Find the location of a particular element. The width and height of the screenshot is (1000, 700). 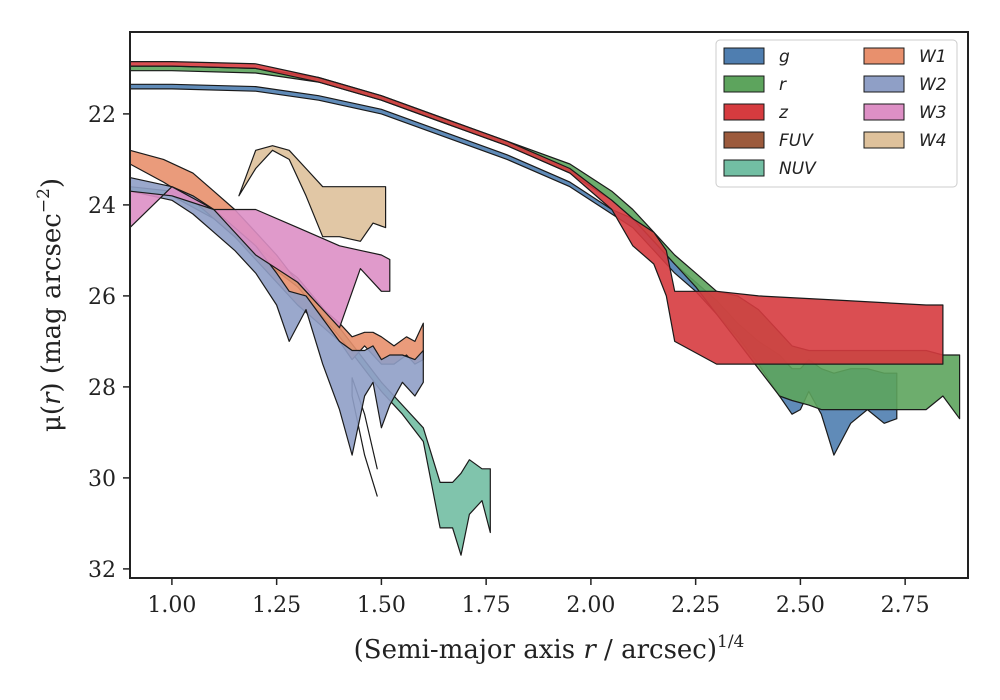

legend-label-g: g is located at coordinates (784, 57).